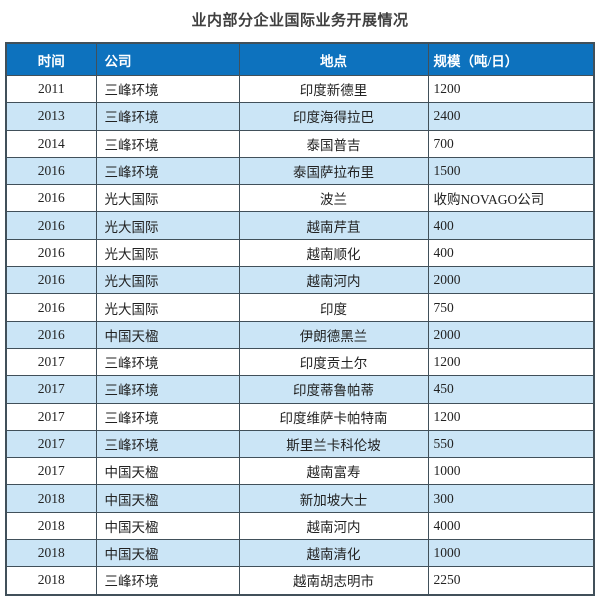  I want to click on table-cell-time: 2013, so click(51, 116).